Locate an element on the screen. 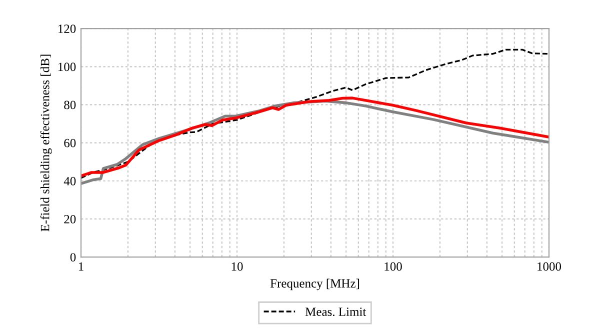 The image size is (600, 336). y-tick-label: 100 is located at coordinates (67, 67).